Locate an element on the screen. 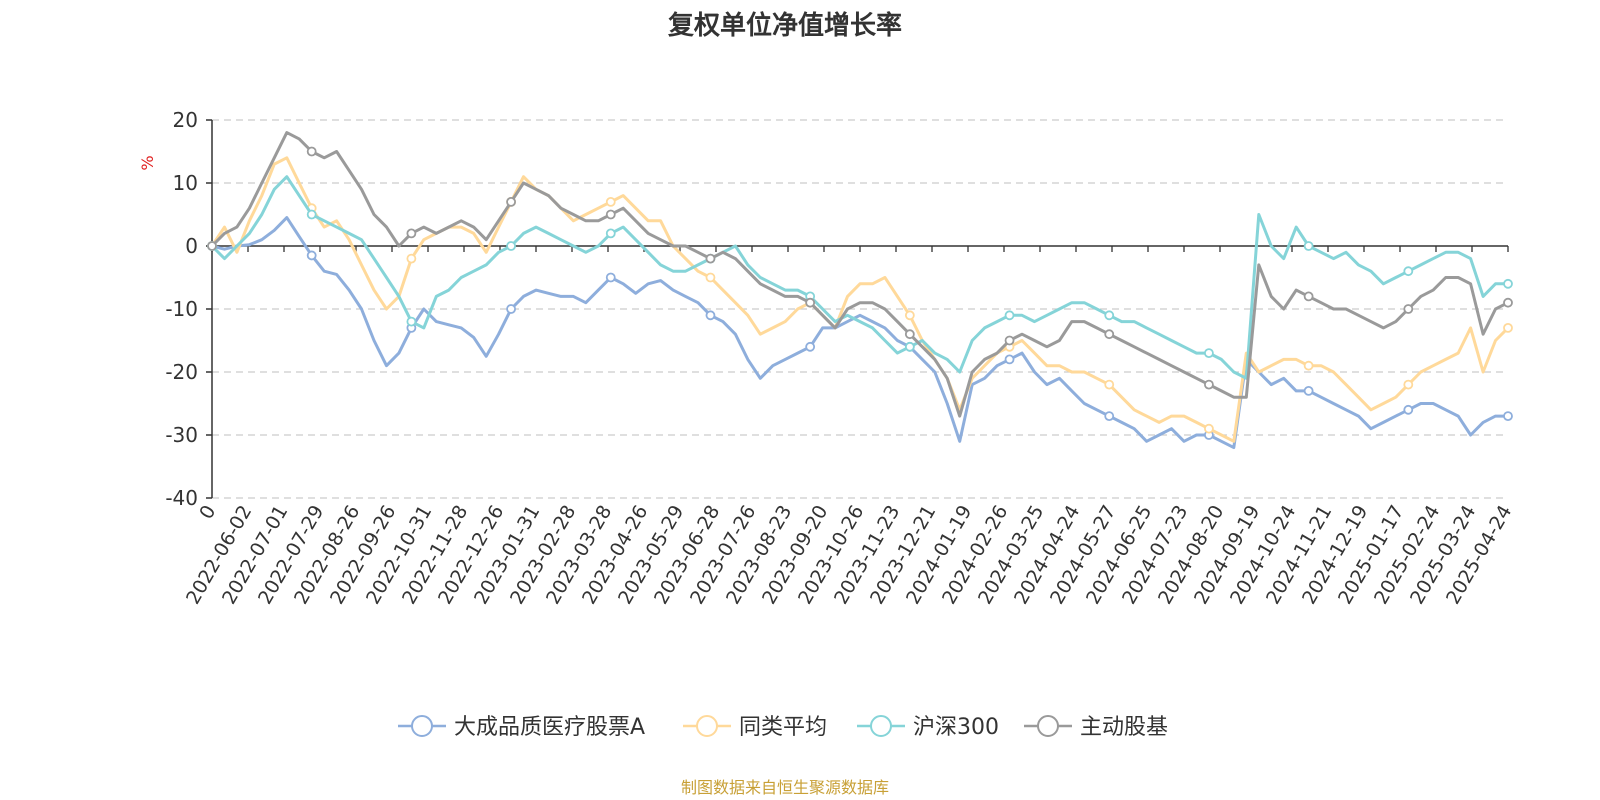  chart-title: 复权单位净值增长率 is located at coordinates (785, 25).